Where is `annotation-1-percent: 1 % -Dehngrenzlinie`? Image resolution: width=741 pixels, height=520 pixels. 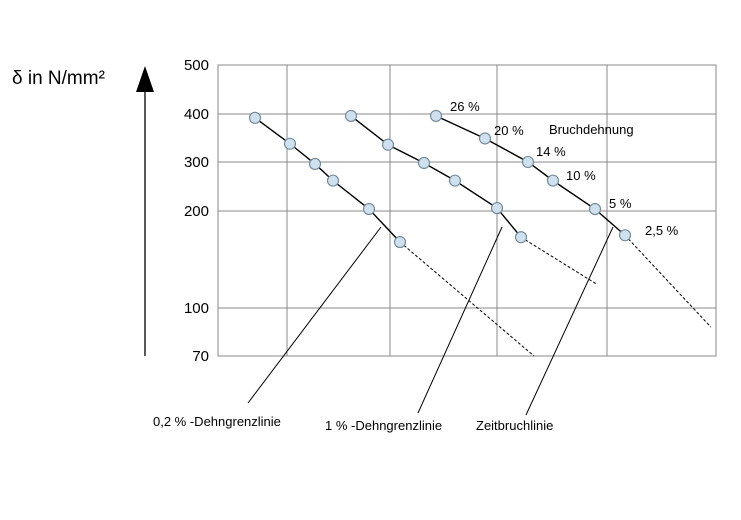 annotation-1-percent: 1 % -Dehngrenzlinie is located at coordinates (383, 425).